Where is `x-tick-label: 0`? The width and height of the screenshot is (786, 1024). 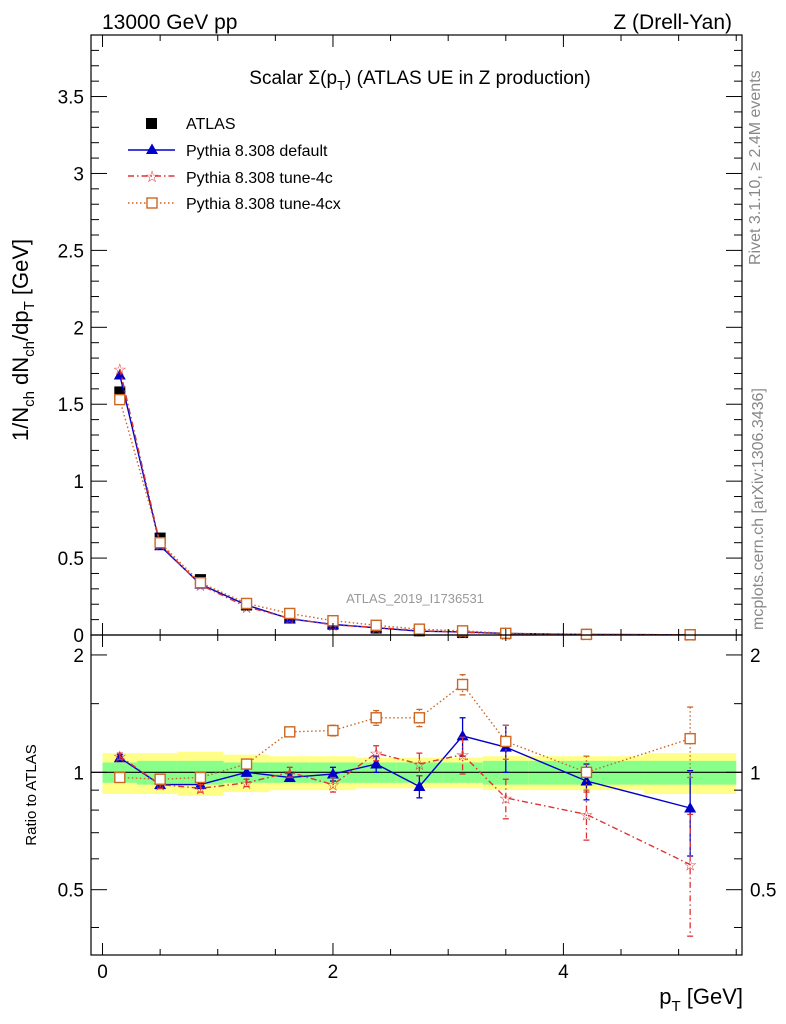 x-tick-label: 0 is located at coordinates (102, 972).